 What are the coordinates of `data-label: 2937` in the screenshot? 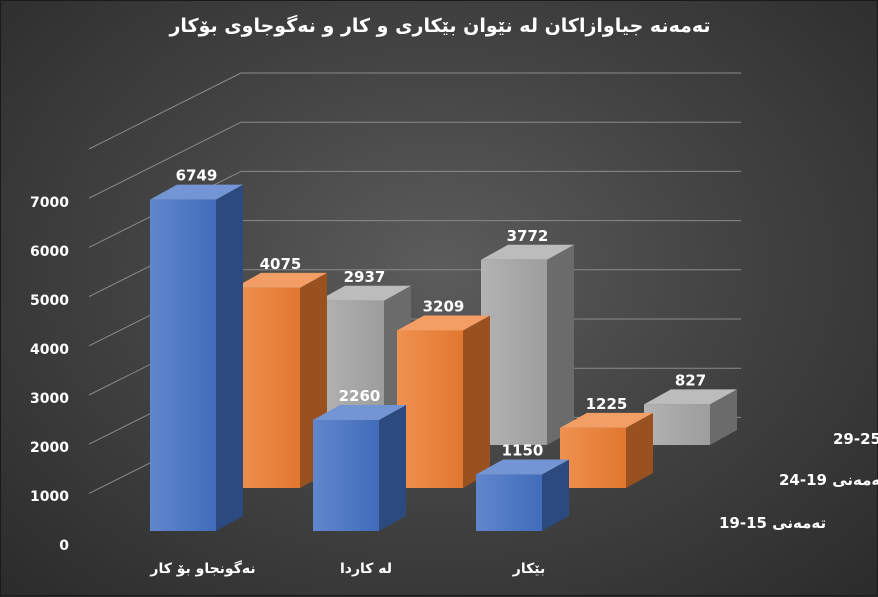 It's located at (365, 277).